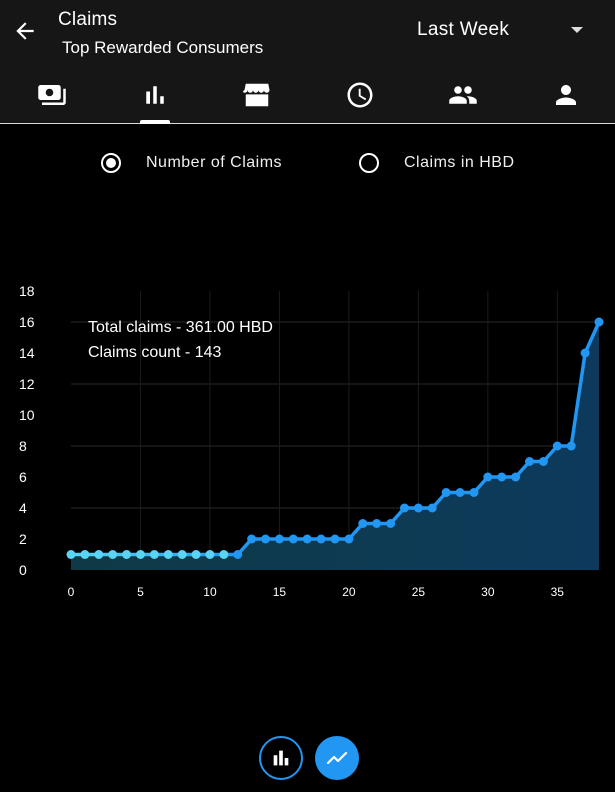 This screenshot has width=615, height=792. I want to click on claims-count-text: Claims count - 143, so click(155, 352).